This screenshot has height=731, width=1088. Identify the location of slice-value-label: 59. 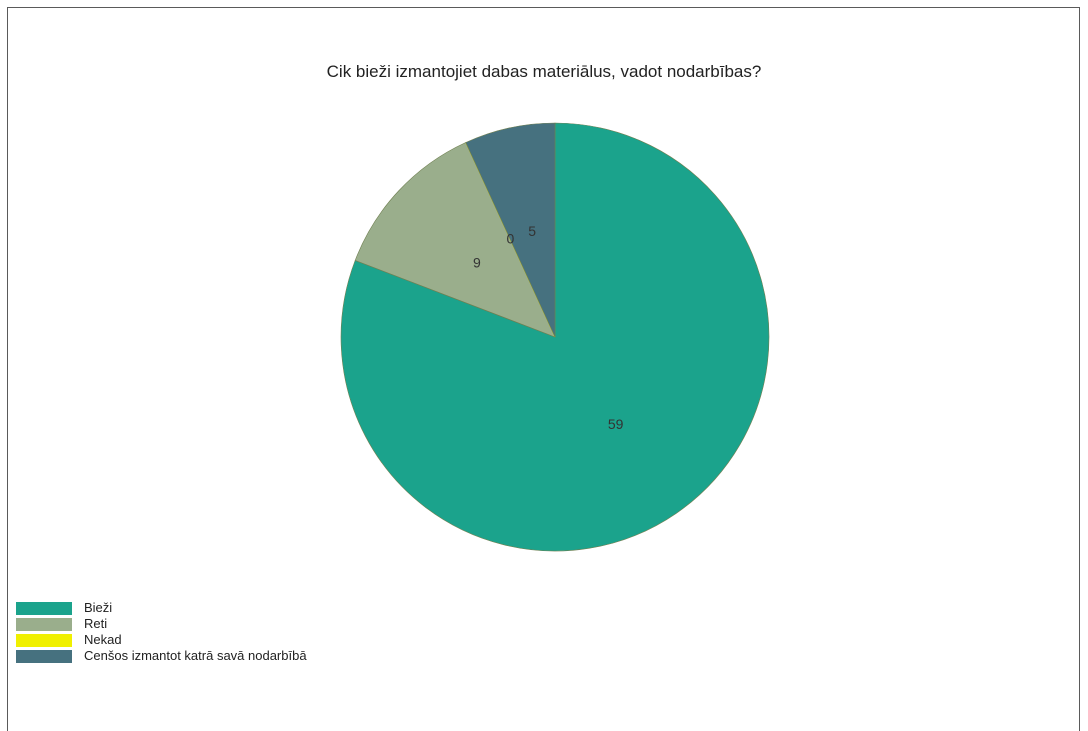
(616, 424).